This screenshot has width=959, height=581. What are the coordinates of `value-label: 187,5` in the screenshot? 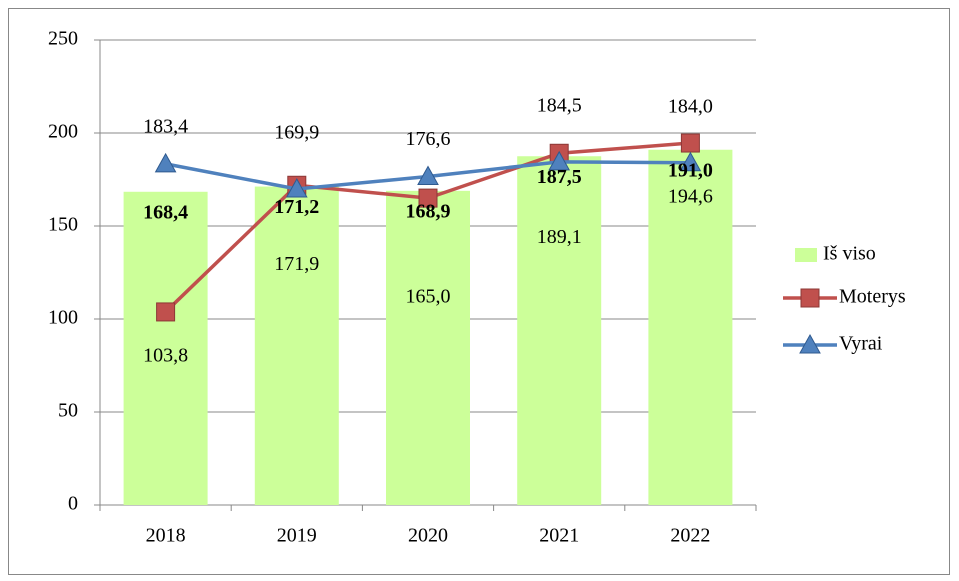 It's located at (559, 177).